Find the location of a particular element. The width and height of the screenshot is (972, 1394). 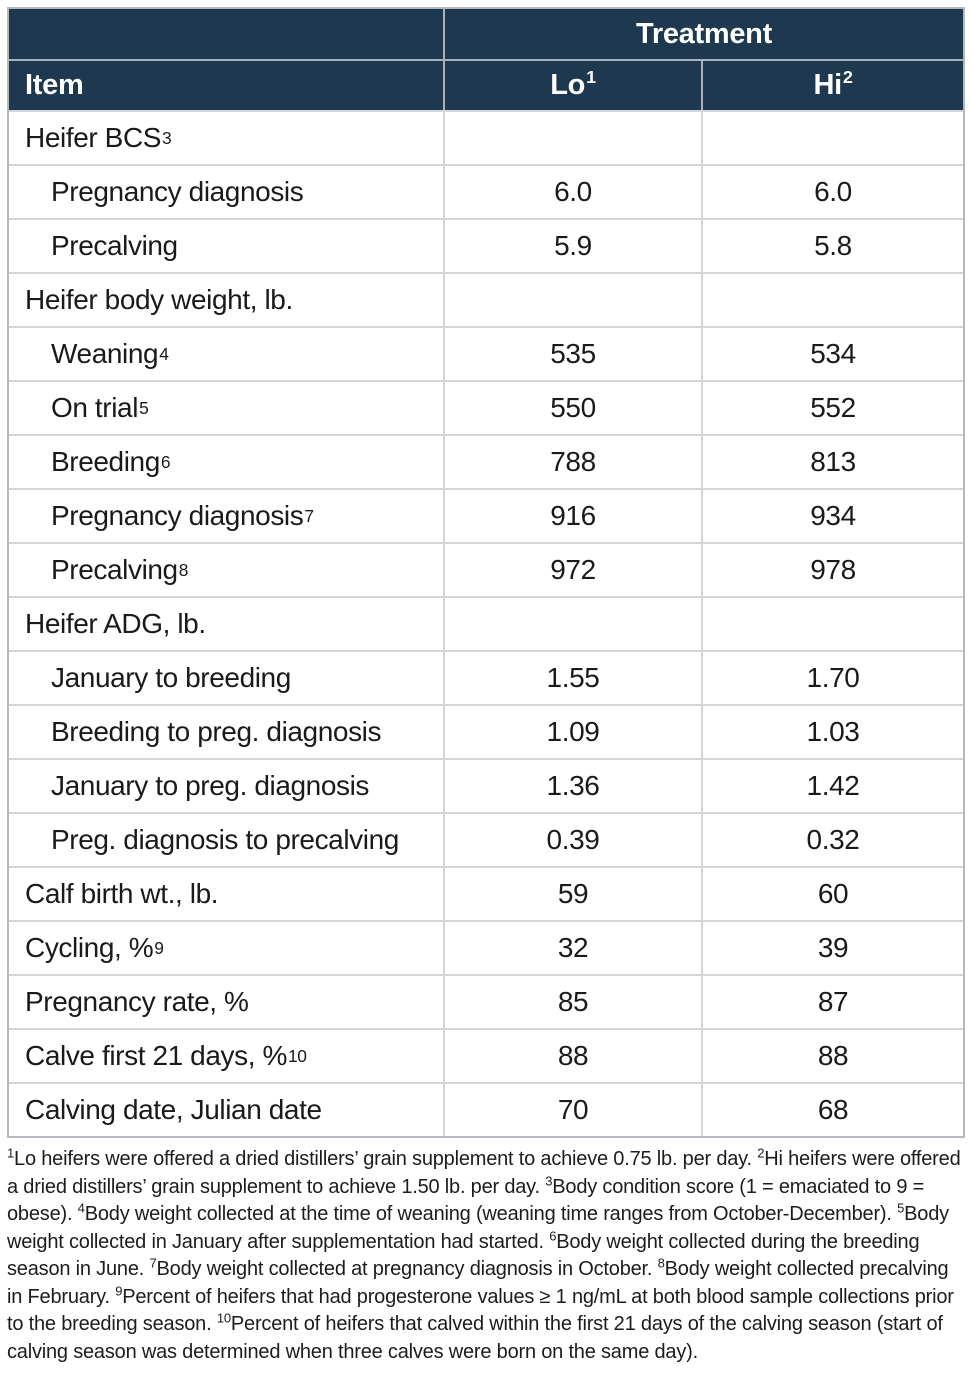

table-row: Precalving 5.9 5.8 is located at coordinates (486, 245).